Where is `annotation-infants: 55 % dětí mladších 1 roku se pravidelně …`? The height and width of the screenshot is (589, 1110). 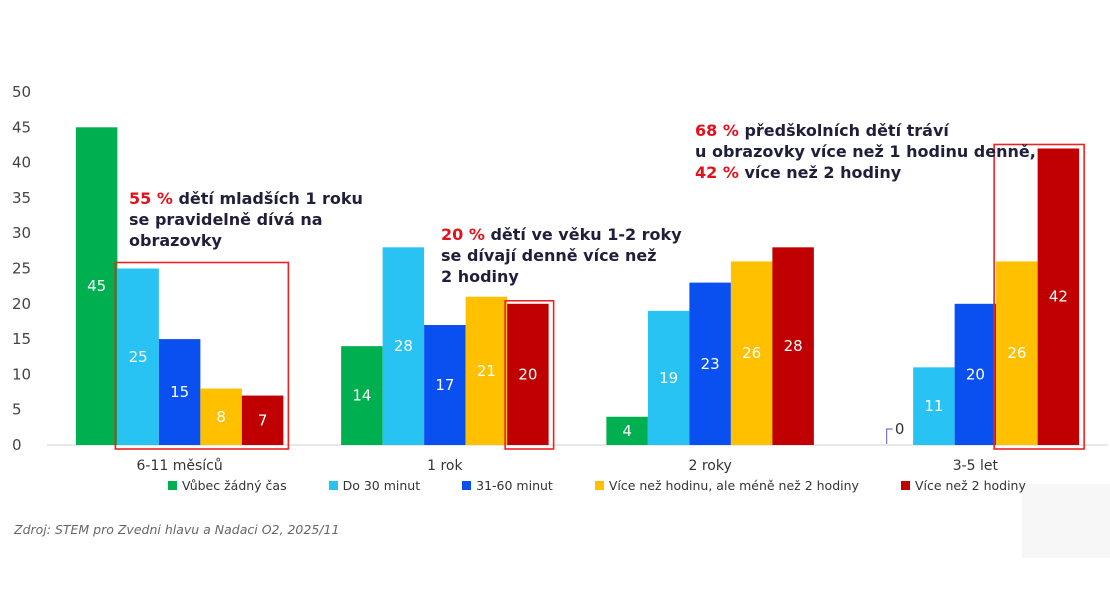 annotation-infants: 55 % dětí mladších 1 roku se pravidelně … is located at coordinates (246, 219).